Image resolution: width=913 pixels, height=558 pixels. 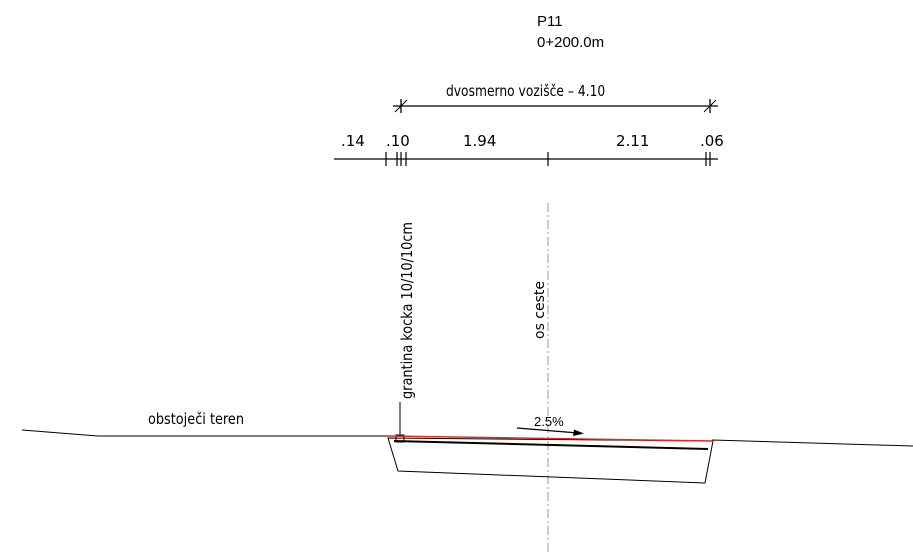 I want to click on existing-terrain-line-right, so click(x=812, y=443).